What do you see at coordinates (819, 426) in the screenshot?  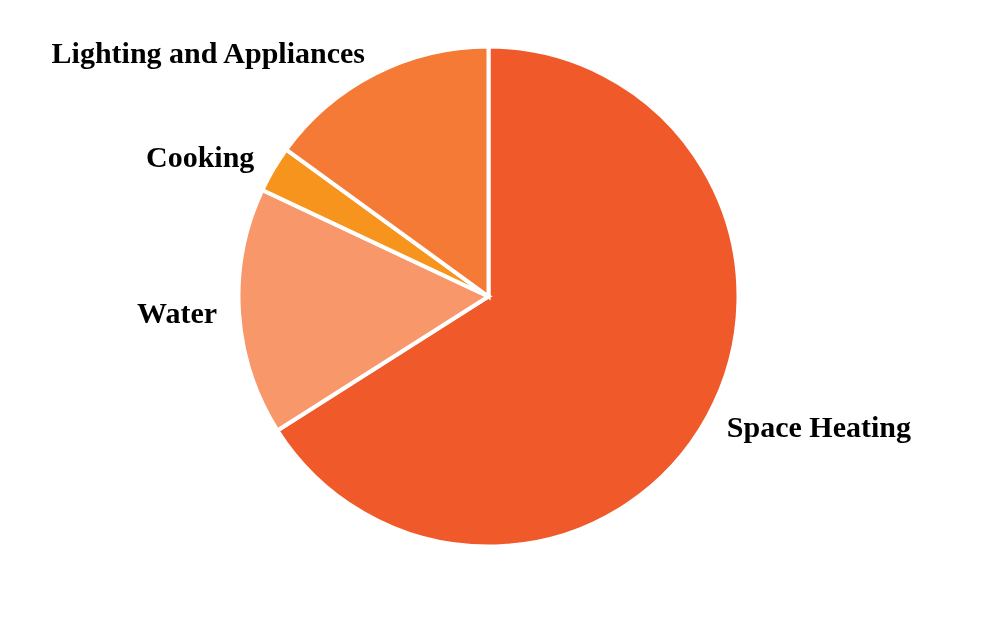 I see `slice-label: Space Heating` at bounding box center [819, 426].